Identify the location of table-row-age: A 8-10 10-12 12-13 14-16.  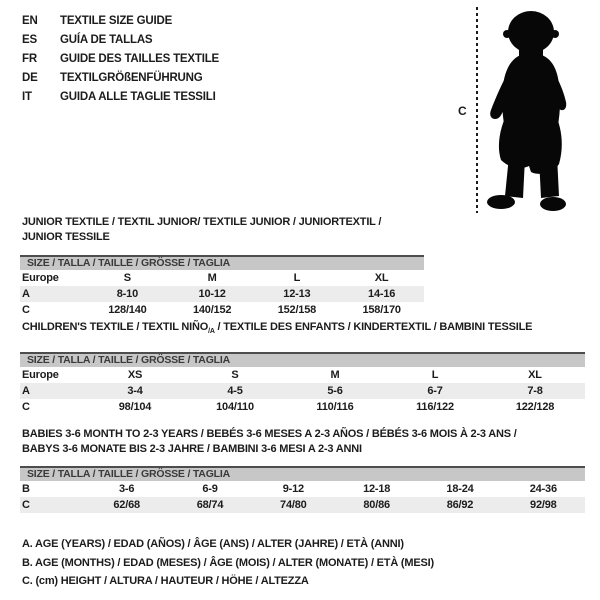
(222, 294).